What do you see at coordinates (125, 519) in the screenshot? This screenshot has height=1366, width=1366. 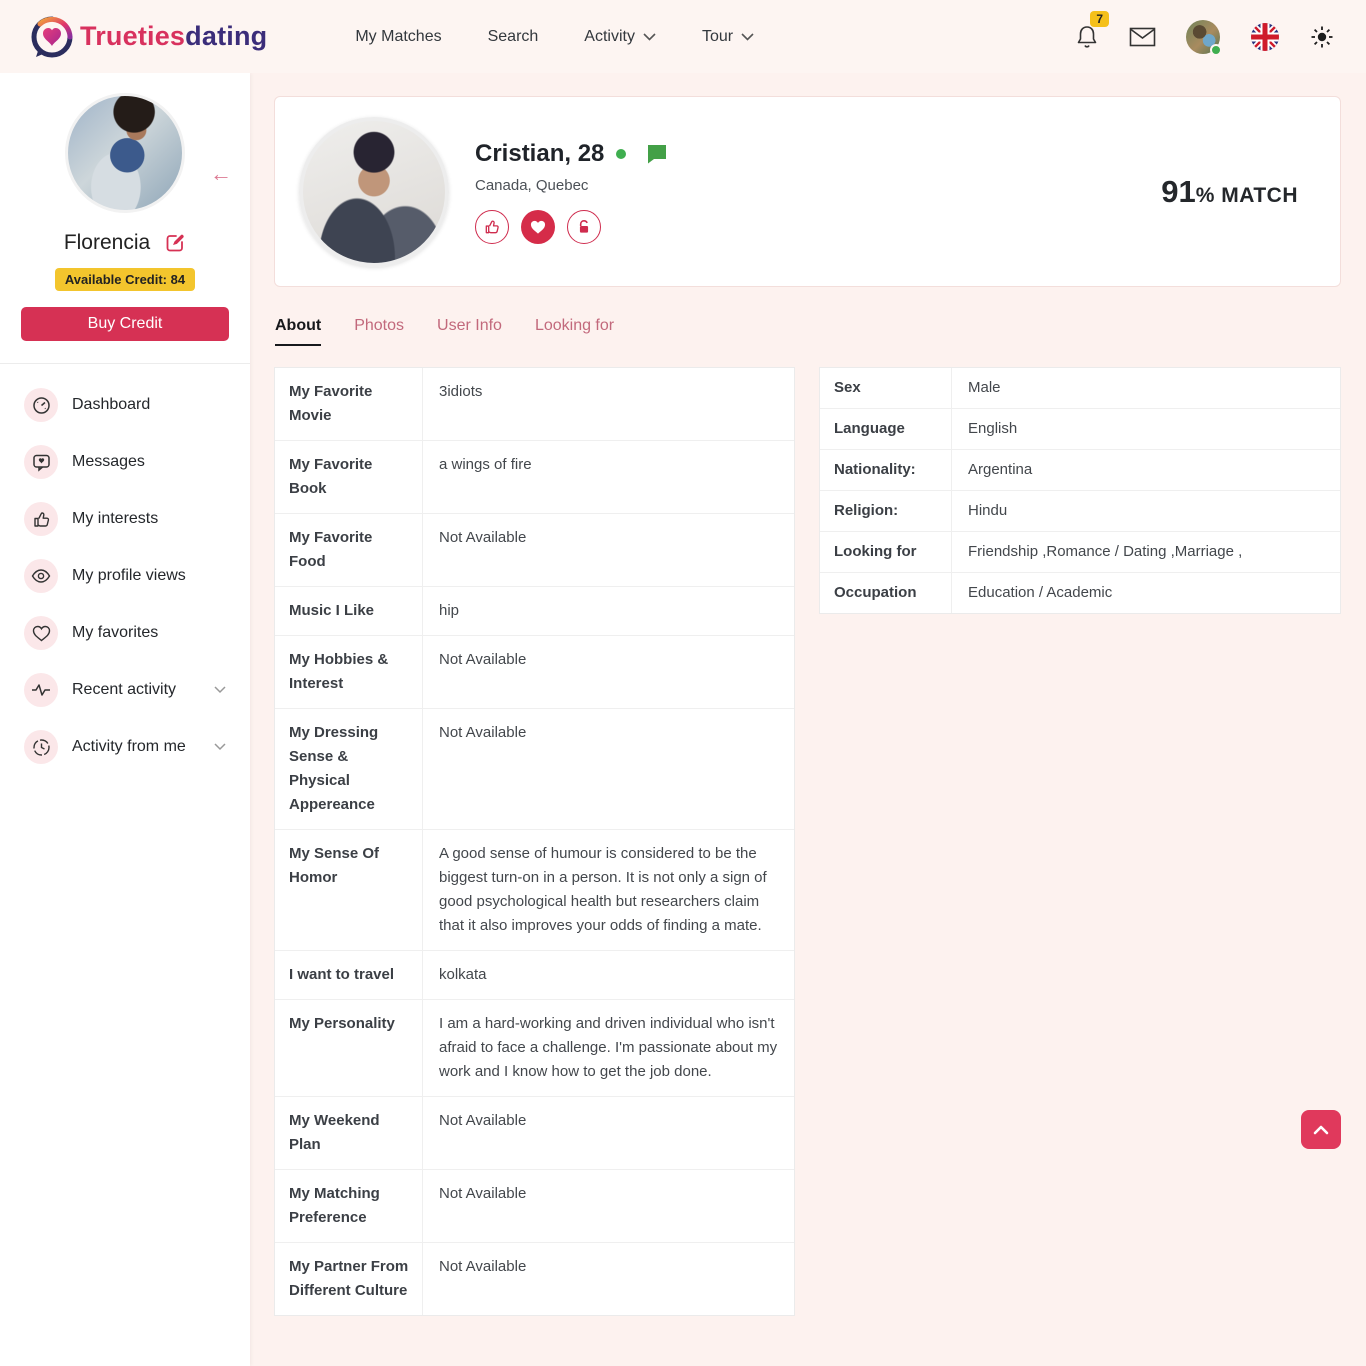 I see `sidebar-item-my-interests: My interests` at bounding box center [125, 519].